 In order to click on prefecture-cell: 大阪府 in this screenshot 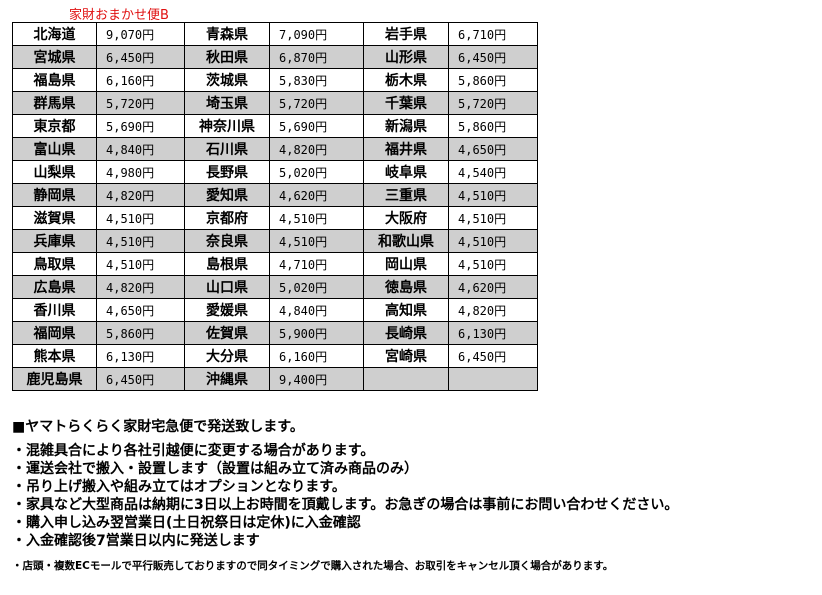, I will do `click(406, 218)`.